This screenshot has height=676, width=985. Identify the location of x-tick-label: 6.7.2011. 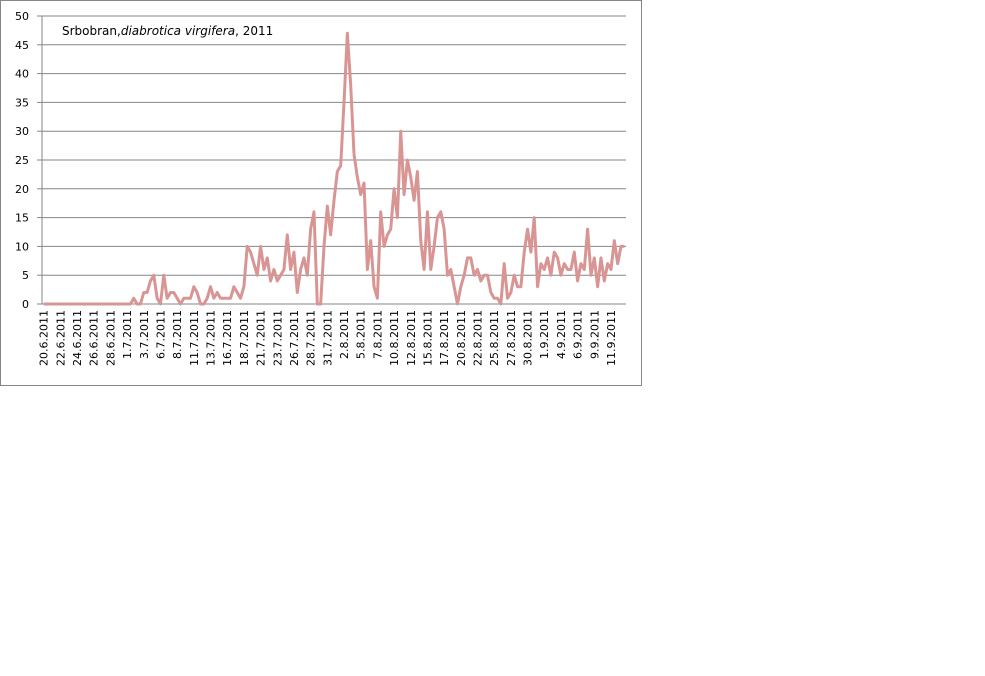
(160, 334).